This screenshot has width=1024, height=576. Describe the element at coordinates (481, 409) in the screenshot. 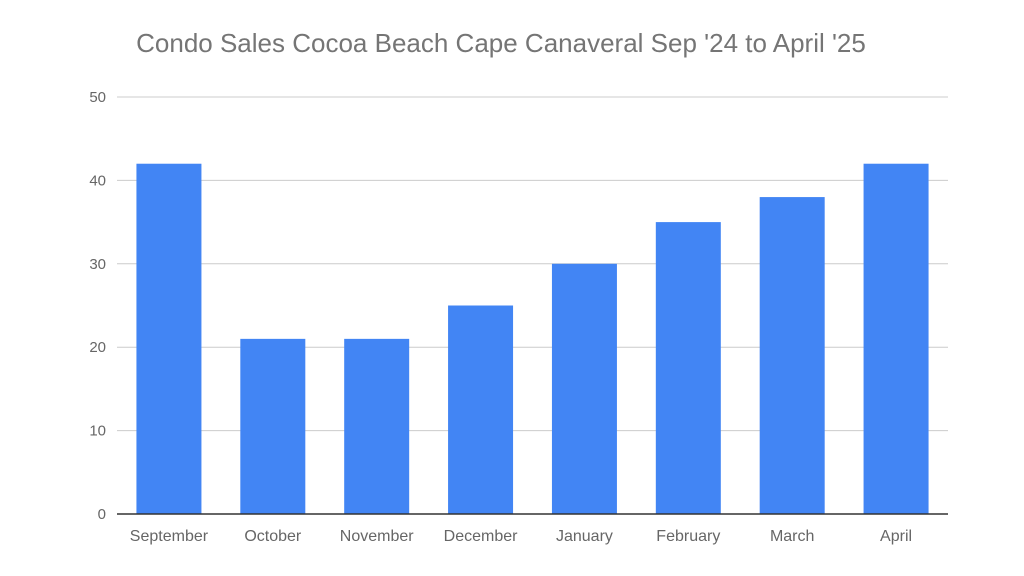

I see `bar-december` at that location.